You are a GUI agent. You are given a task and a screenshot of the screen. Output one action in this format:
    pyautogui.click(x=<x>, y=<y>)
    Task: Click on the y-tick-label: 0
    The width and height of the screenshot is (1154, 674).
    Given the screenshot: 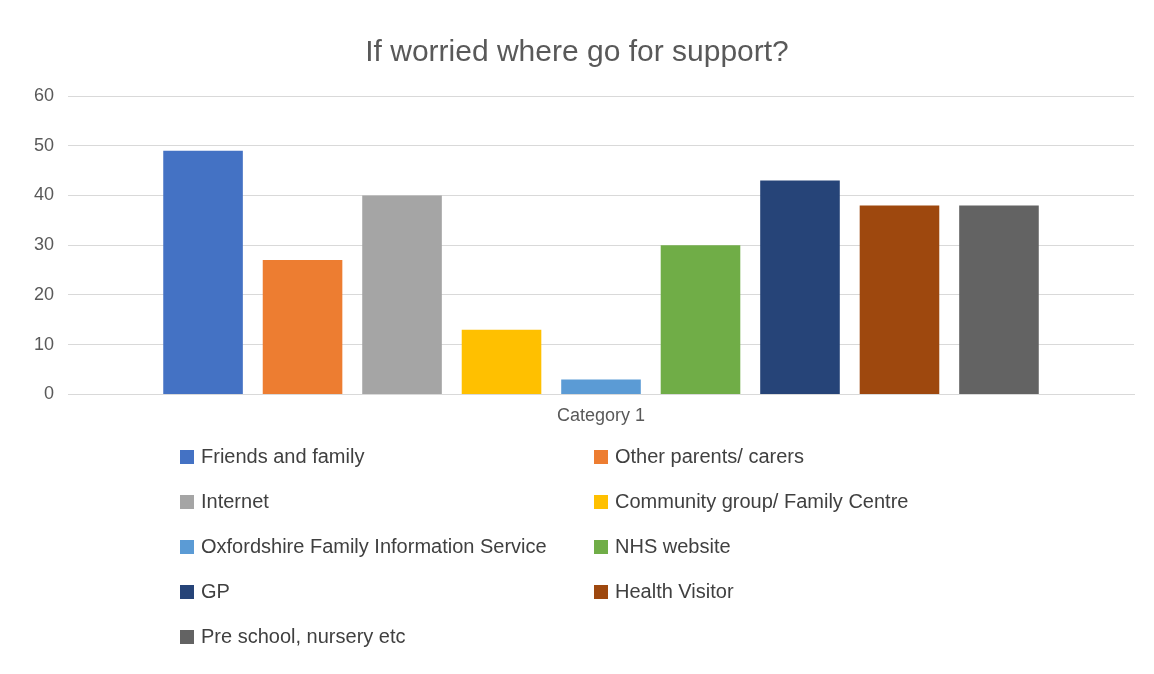 What is the action you would take?
    pyautogui.click(x=49, y=393)
    